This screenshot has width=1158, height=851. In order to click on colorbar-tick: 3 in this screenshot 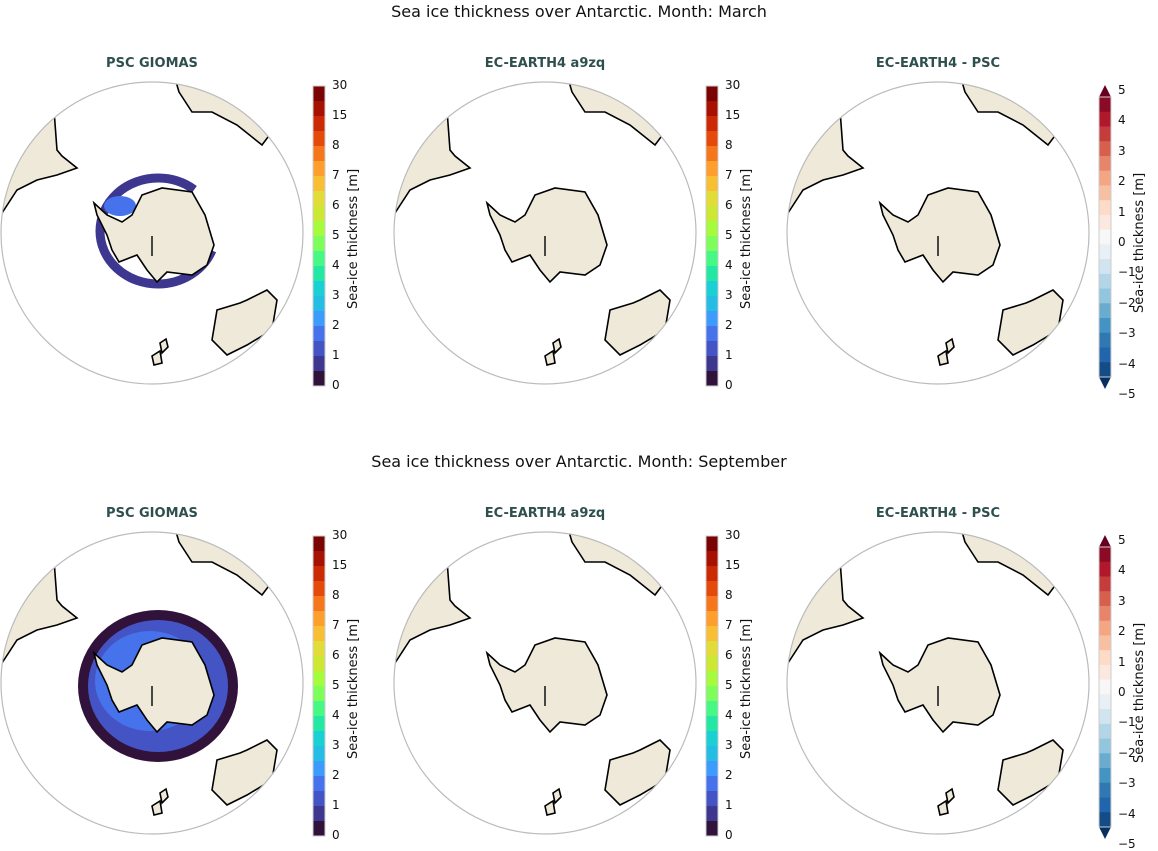, I will do `click(1122, 150)`.